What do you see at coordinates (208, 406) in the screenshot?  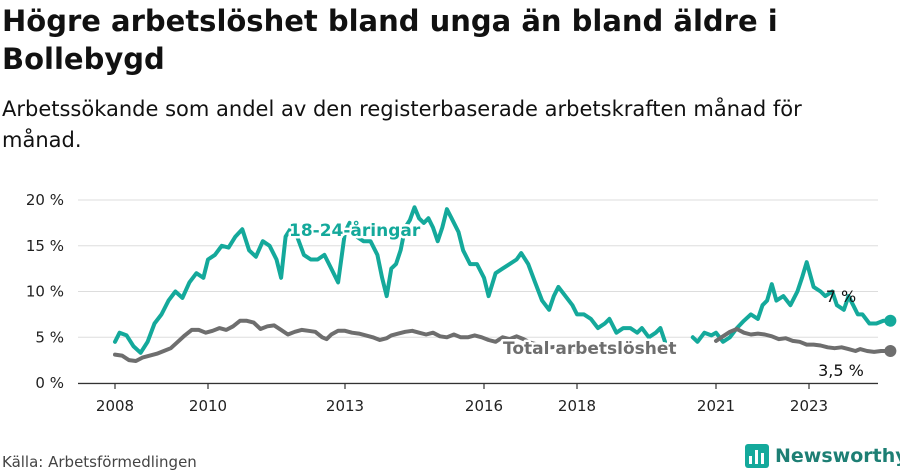 I see `x-tick-label: 2010` at bounding box center [208, 406].